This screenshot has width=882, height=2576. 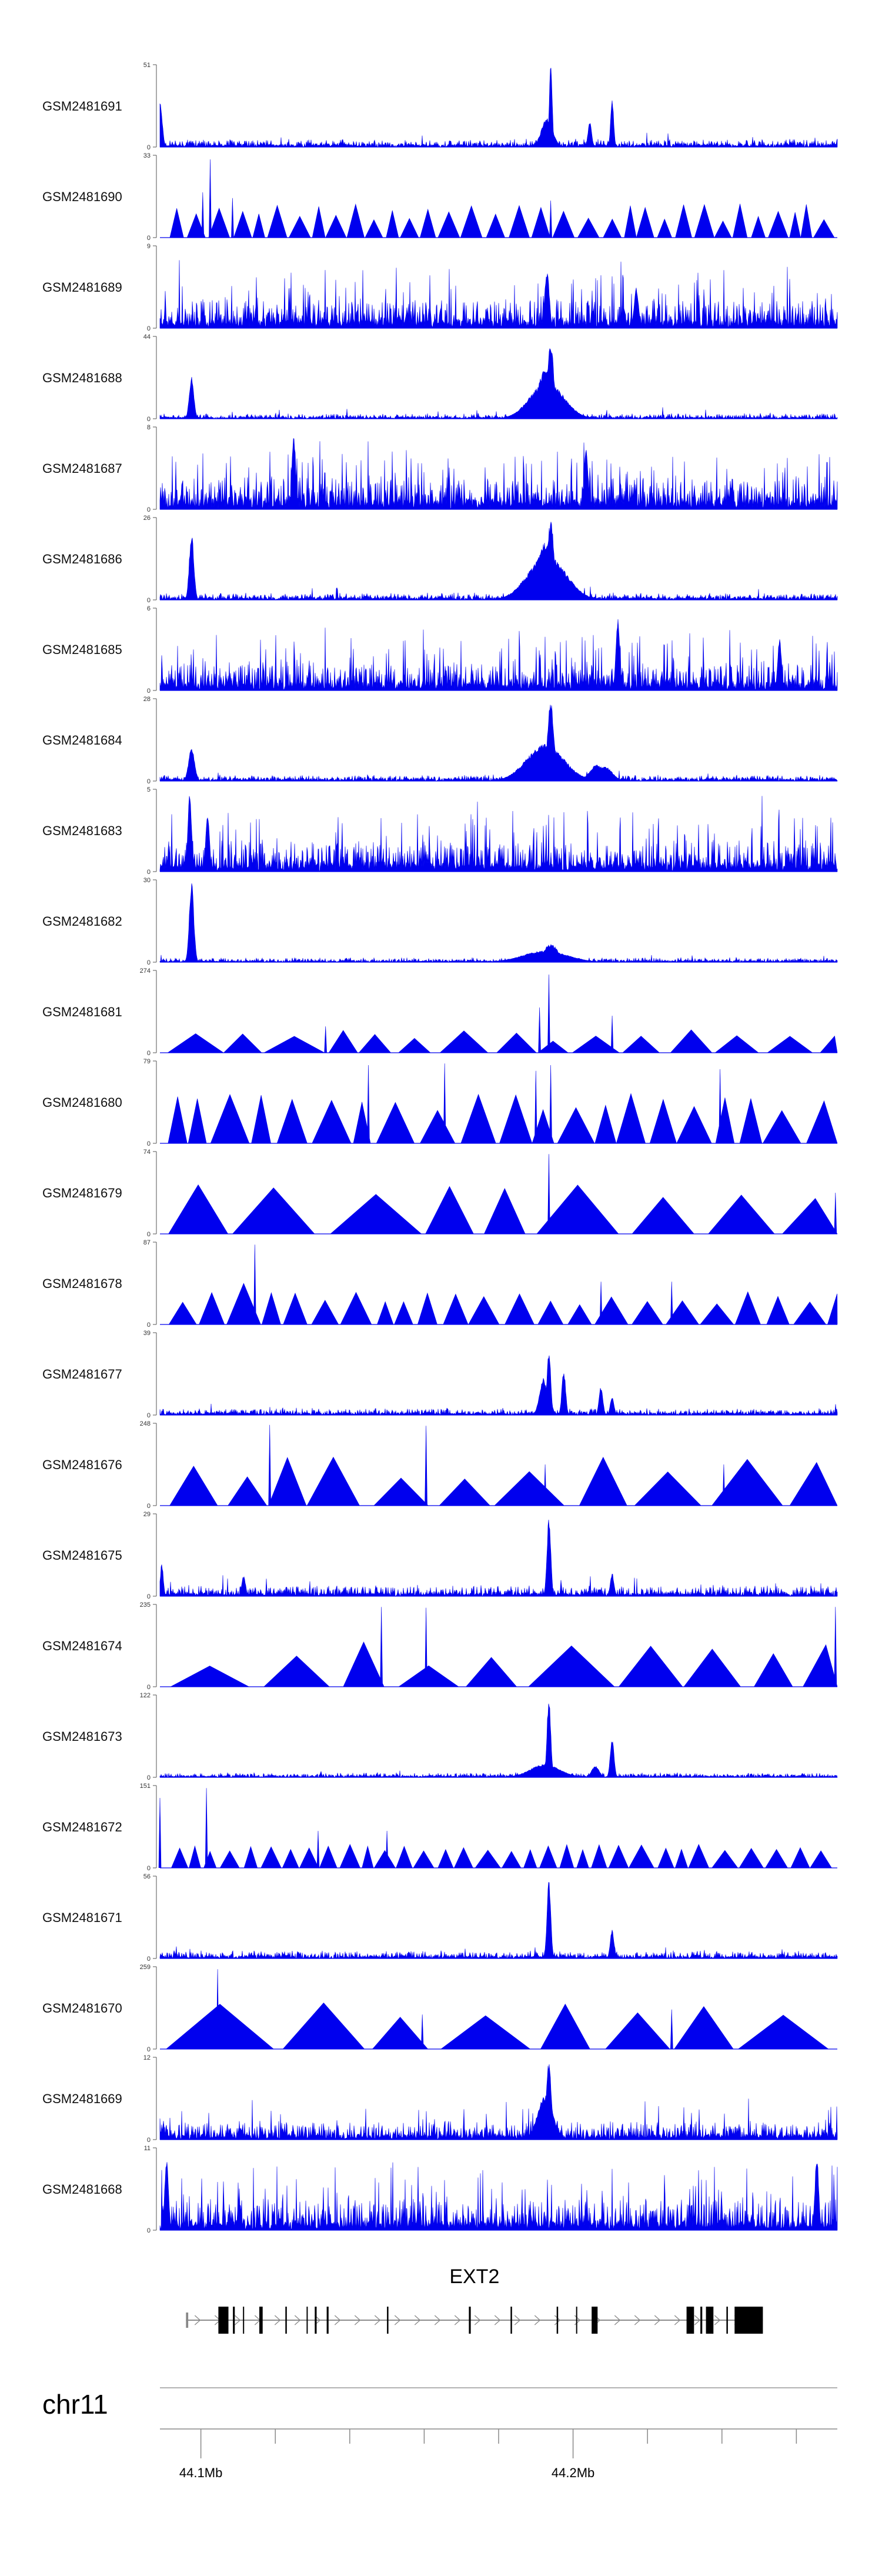 I want to click on track-GSM2481681: GSM2481681 274 0, so click(x=440, y=1012).